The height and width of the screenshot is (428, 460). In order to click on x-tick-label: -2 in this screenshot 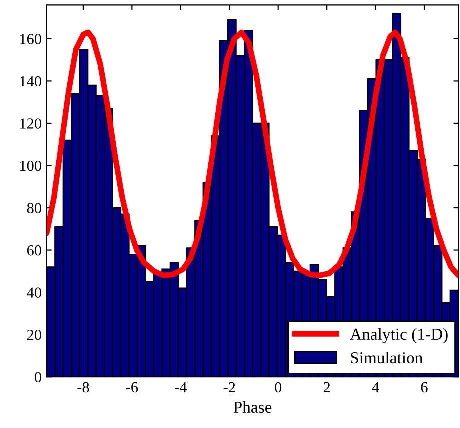, I will do `click(230, 387)`.